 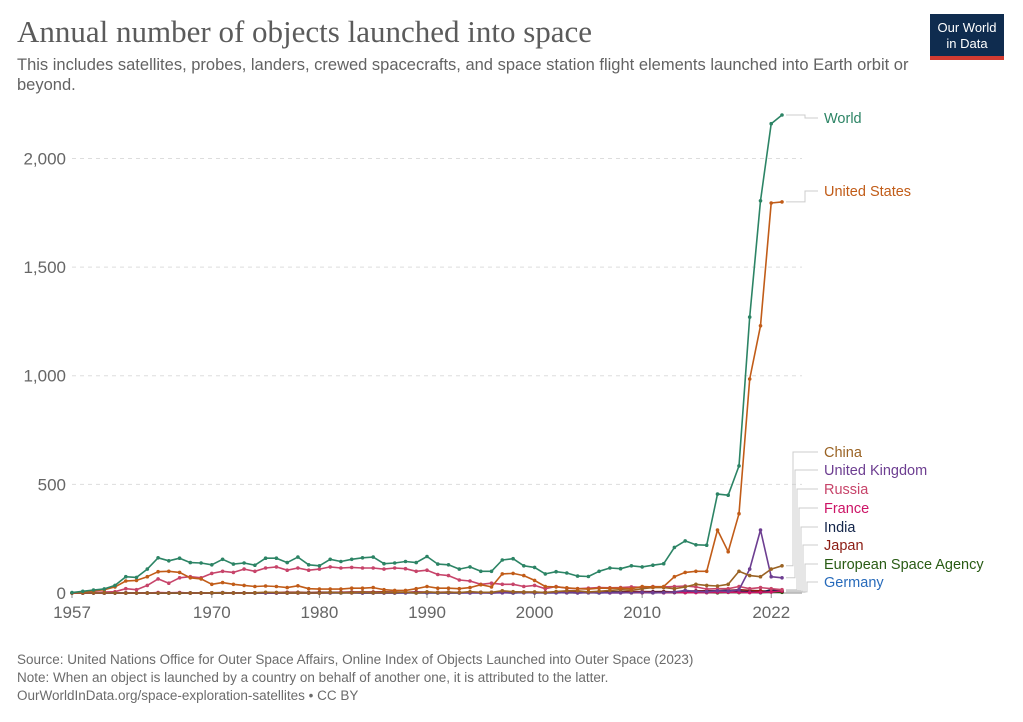 What do you see at coordinates (61, 593) in the screenshot?
I see `y-tick-label: 0` at bounding box center [61, 593].